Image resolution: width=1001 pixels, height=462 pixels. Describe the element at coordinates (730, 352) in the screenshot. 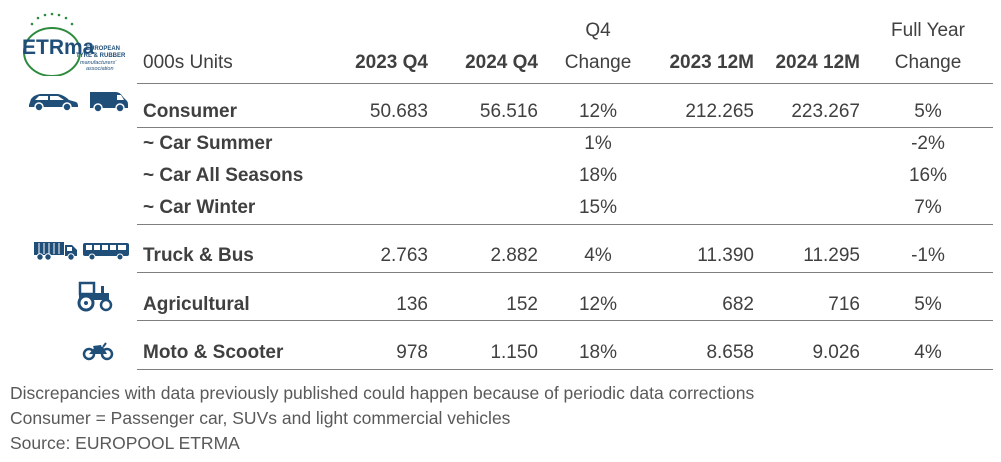

I see `cell-2023-12m: 8.658` at that location.